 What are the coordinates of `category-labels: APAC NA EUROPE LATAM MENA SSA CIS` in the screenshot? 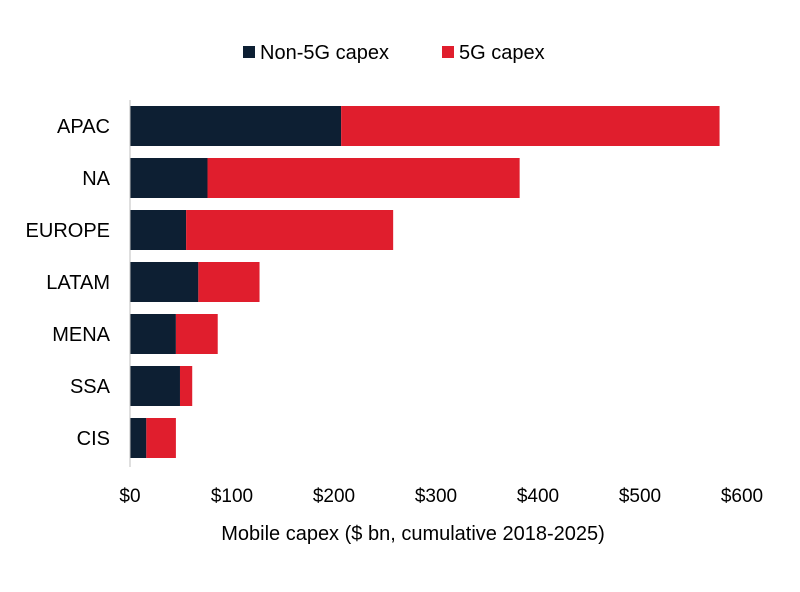 It's located at (68, 283).